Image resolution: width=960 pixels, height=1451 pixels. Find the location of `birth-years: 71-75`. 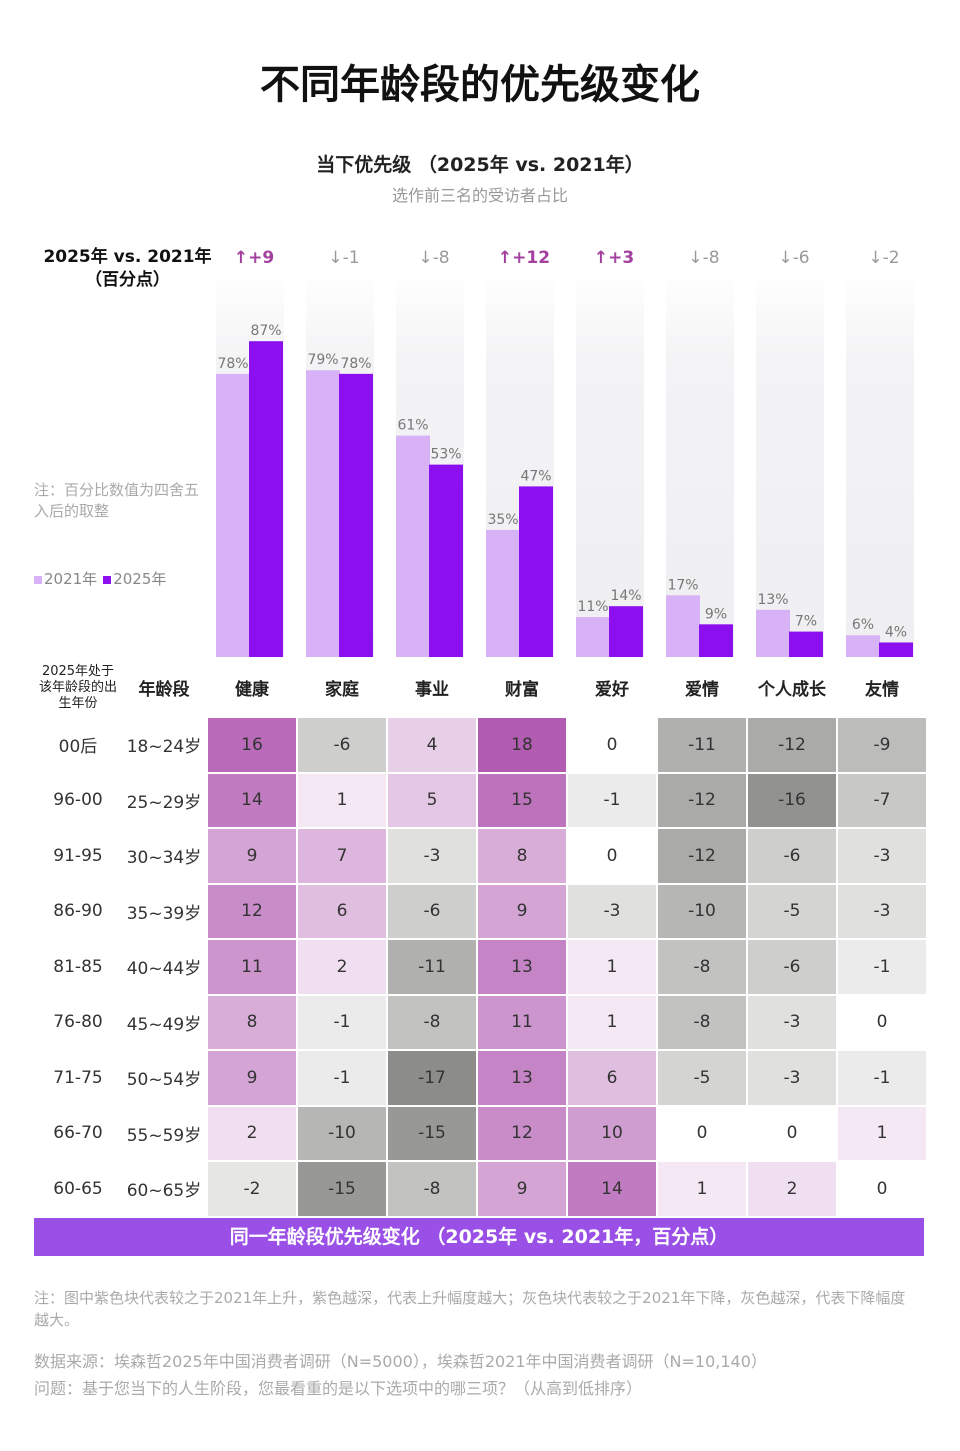

birth-years: 71-75 is located at coordinates (78, 1078).